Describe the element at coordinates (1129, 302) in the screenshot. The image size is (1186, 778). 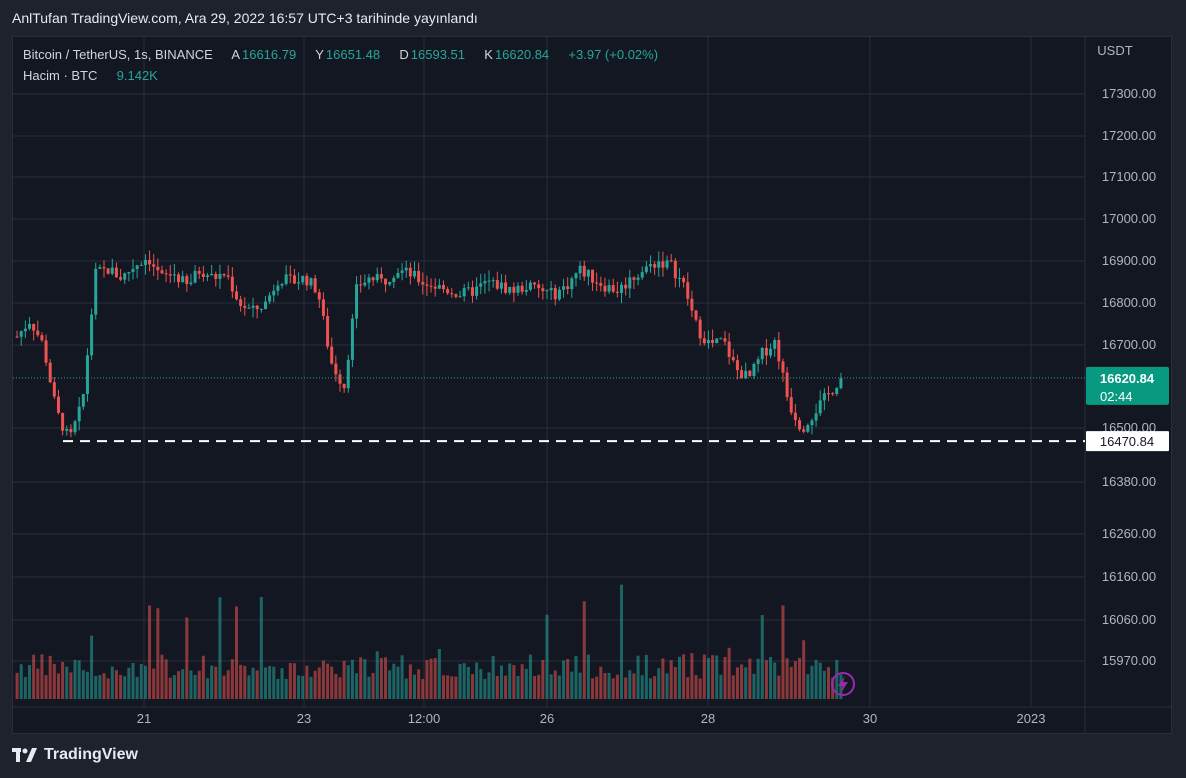
I see `price-tick-label: 16800.00` at that location.